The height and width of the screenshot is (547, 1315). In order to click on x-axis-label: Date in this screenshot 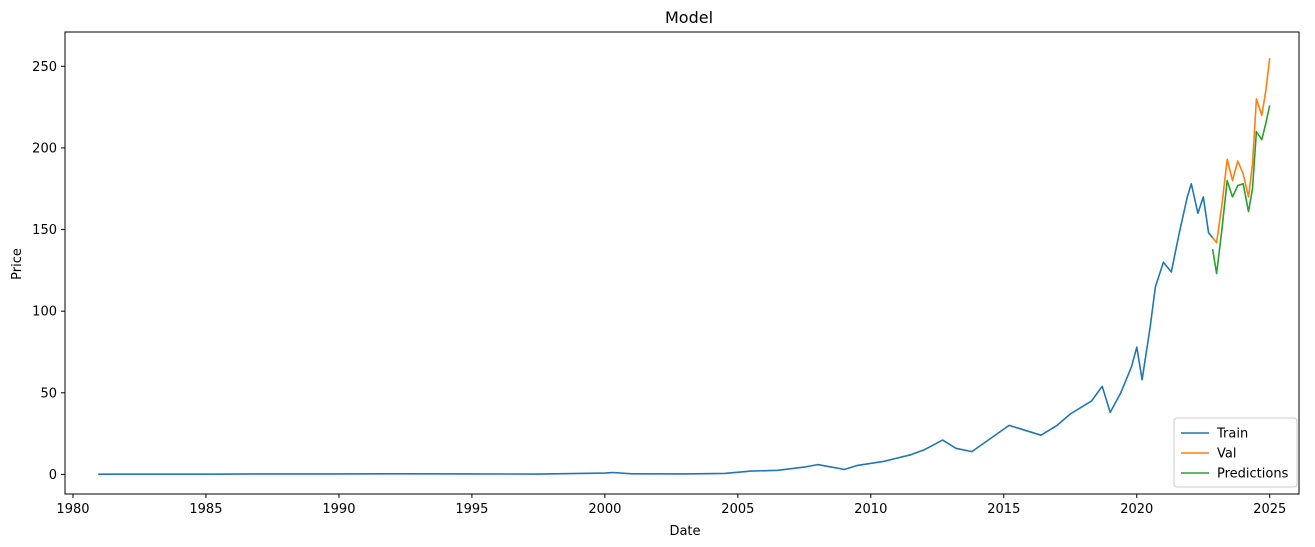, I will do `click(684, 531)`.